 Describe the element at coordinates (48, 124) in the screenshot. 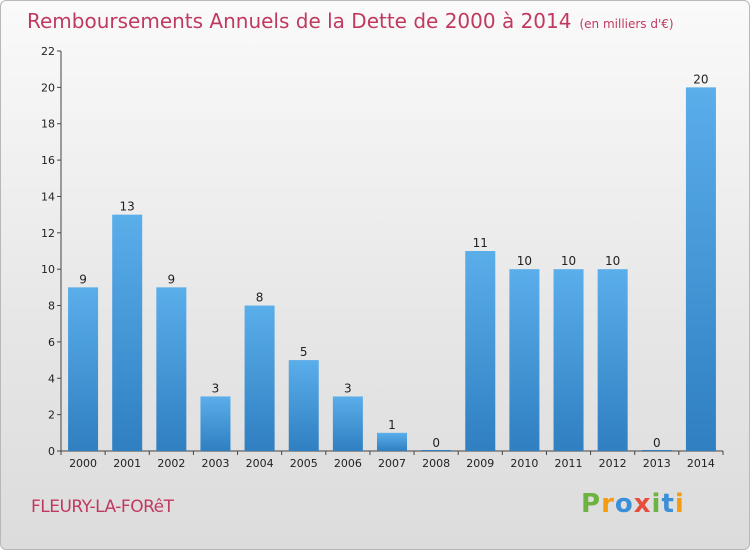

I see `y-tick-label: 18` at that location.